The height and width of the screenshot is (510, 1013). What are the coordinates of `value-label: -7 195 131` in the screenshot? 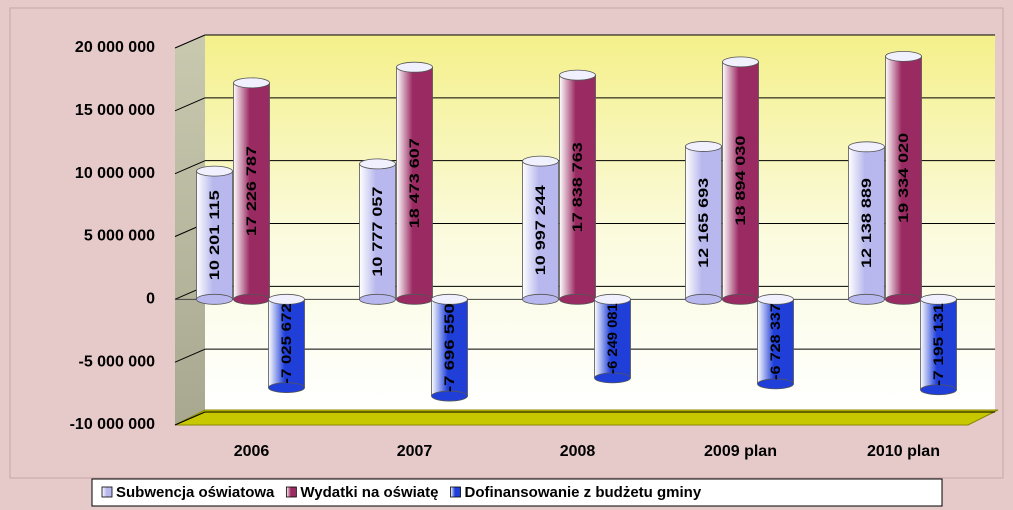 It's located at (938, 344).